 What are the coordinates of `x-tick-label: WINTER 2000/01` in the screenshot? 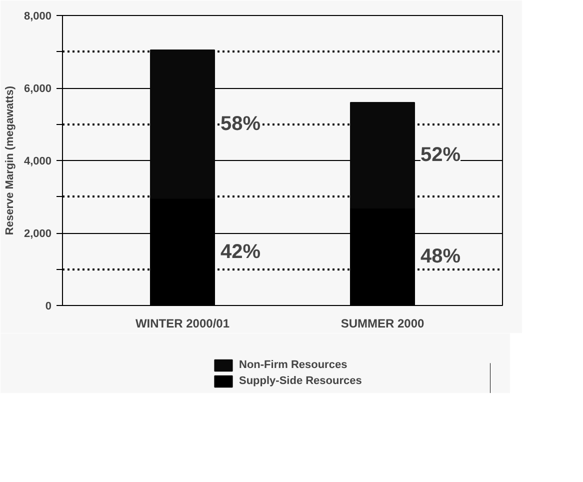 It's located at (182, 323).